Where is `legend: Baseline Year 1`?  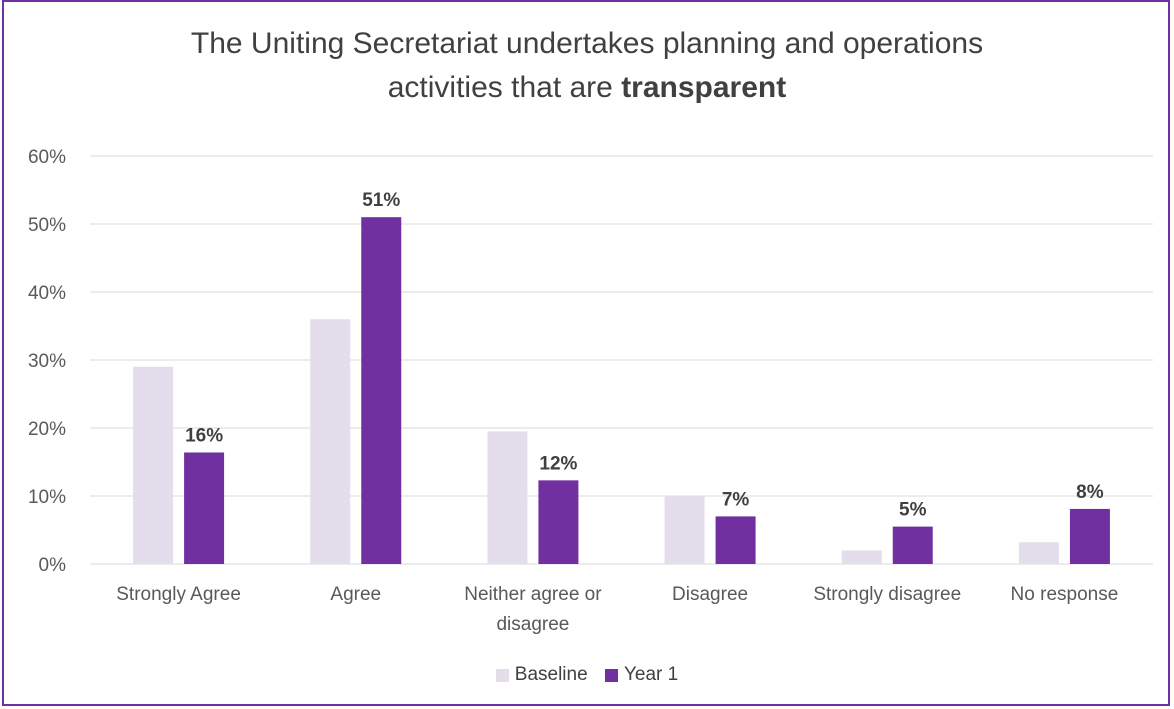 legend: Baseline Year 1 is located at coordinates (587, 676).